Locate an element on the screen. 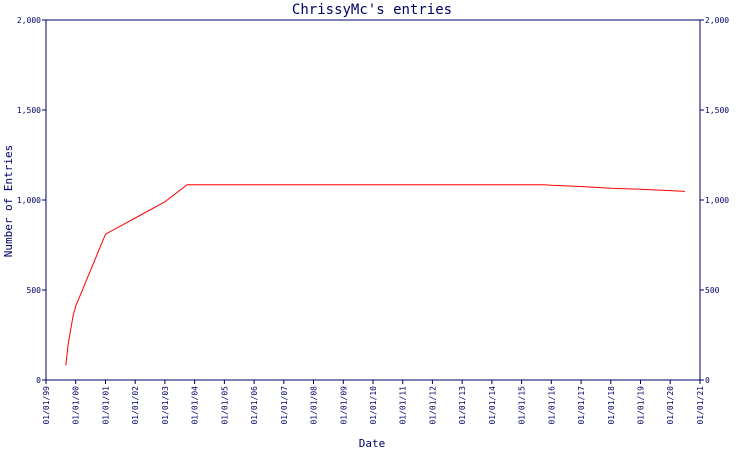  x-tick-label: 01/01/15 is located at coordinates (522, 405).